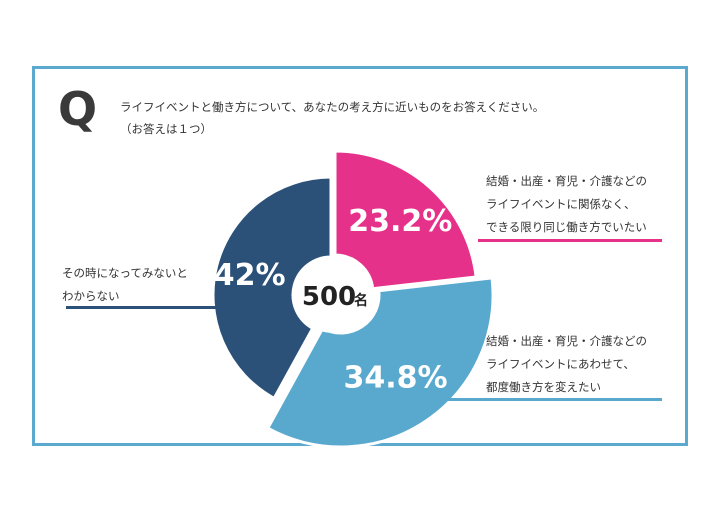  I want to click on label-lightblue: 結婚・出産・育児・介護などの ライフイベントにあわせて、 都度働き方を変えたい, so click(566, 364).